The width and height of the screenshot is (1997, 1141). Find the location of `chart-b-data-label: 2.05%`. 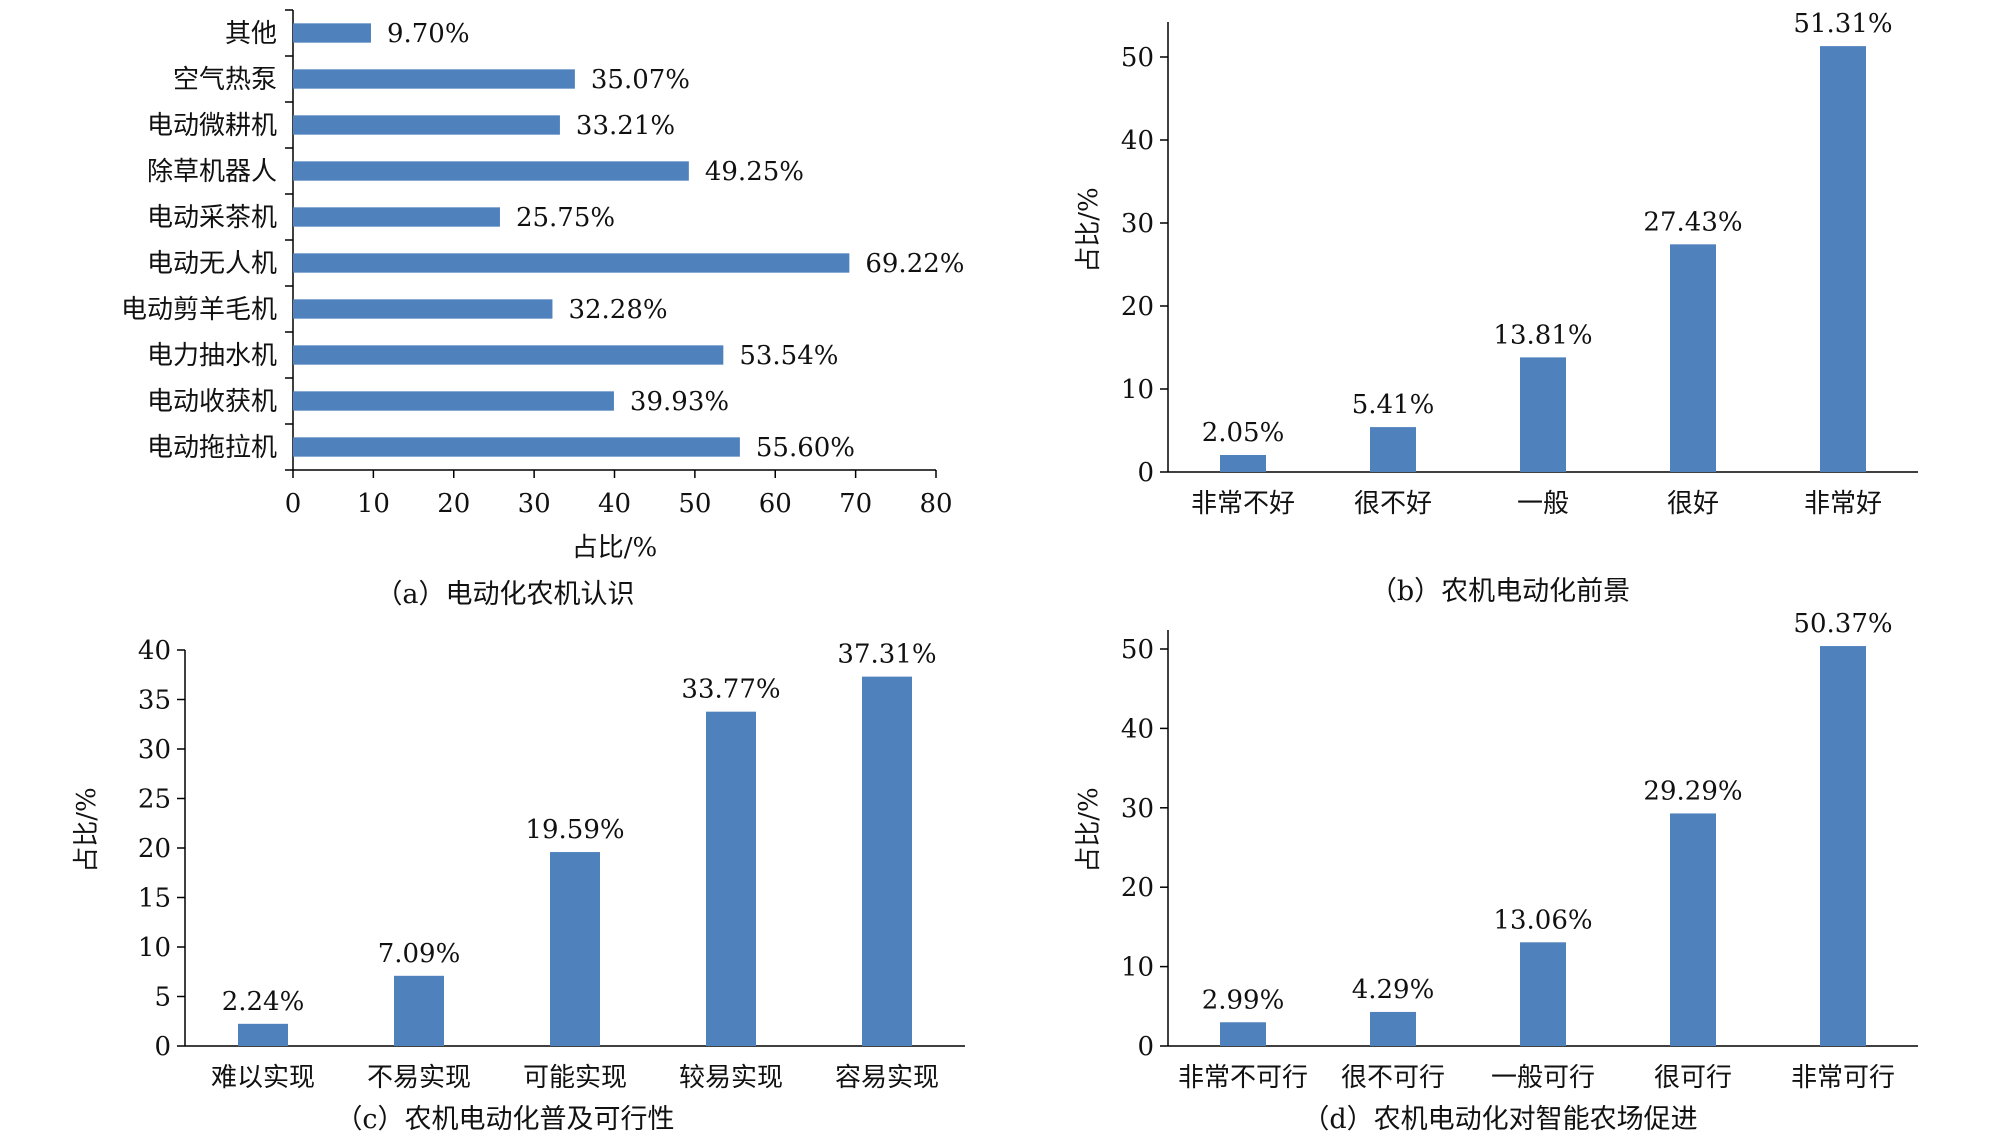

chart-b-data-label: 2.05% is located at coordinates (1243, 433).